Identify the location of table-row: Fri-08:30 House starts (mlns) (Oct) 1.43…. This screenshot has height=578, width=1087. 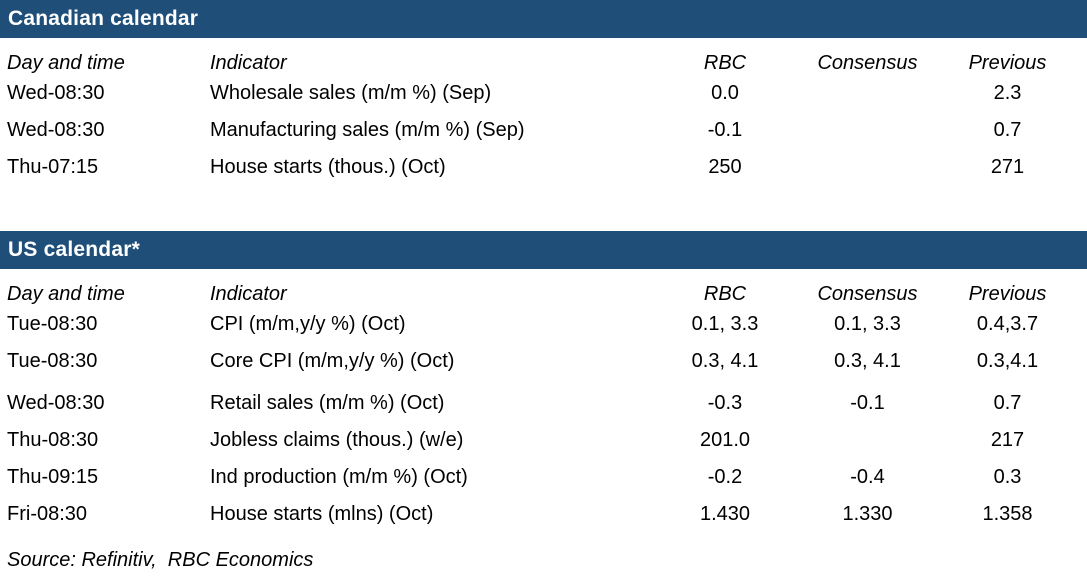
(540, 514).